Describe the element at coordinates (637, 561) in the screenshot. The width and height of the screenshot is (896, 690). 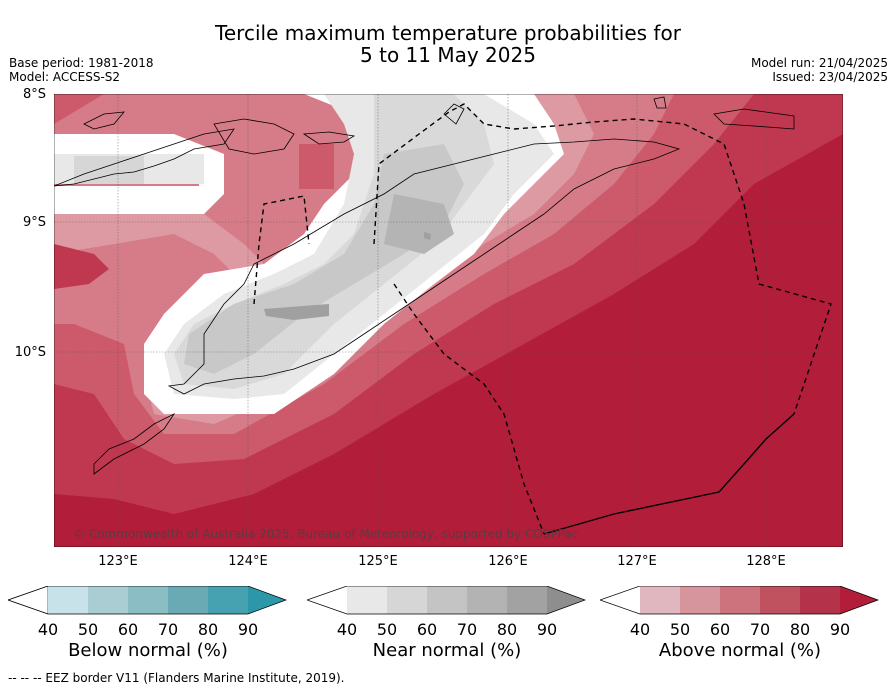
I see `lon-label-127e: 127°E` at that location.